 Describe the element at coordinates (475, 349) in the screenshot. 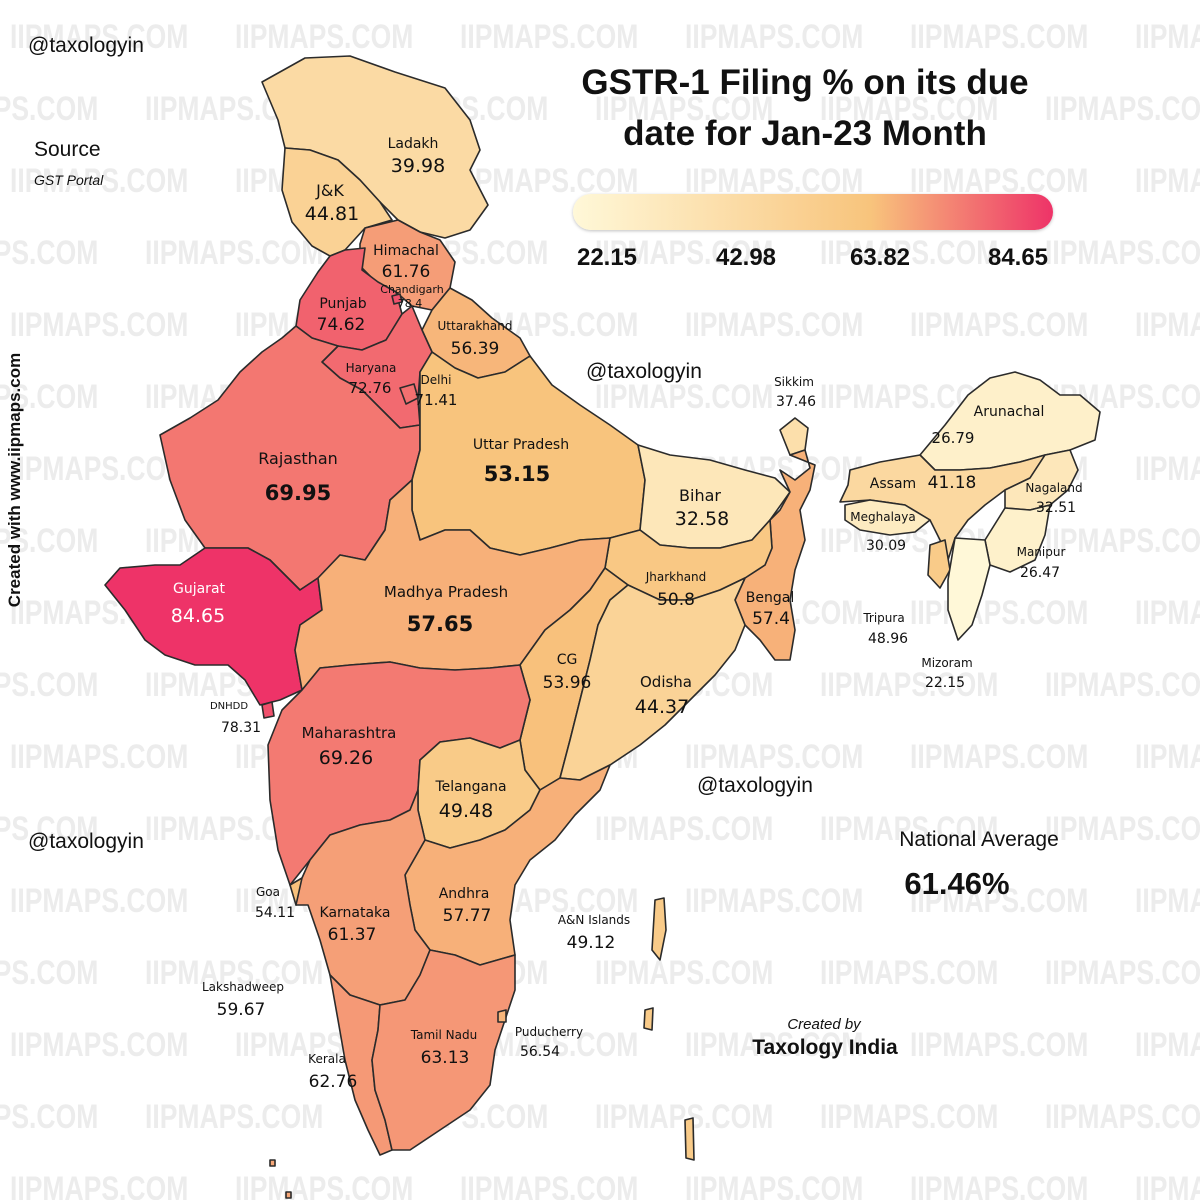

I see `label-uttarakhand-value: 56.39` at that location.